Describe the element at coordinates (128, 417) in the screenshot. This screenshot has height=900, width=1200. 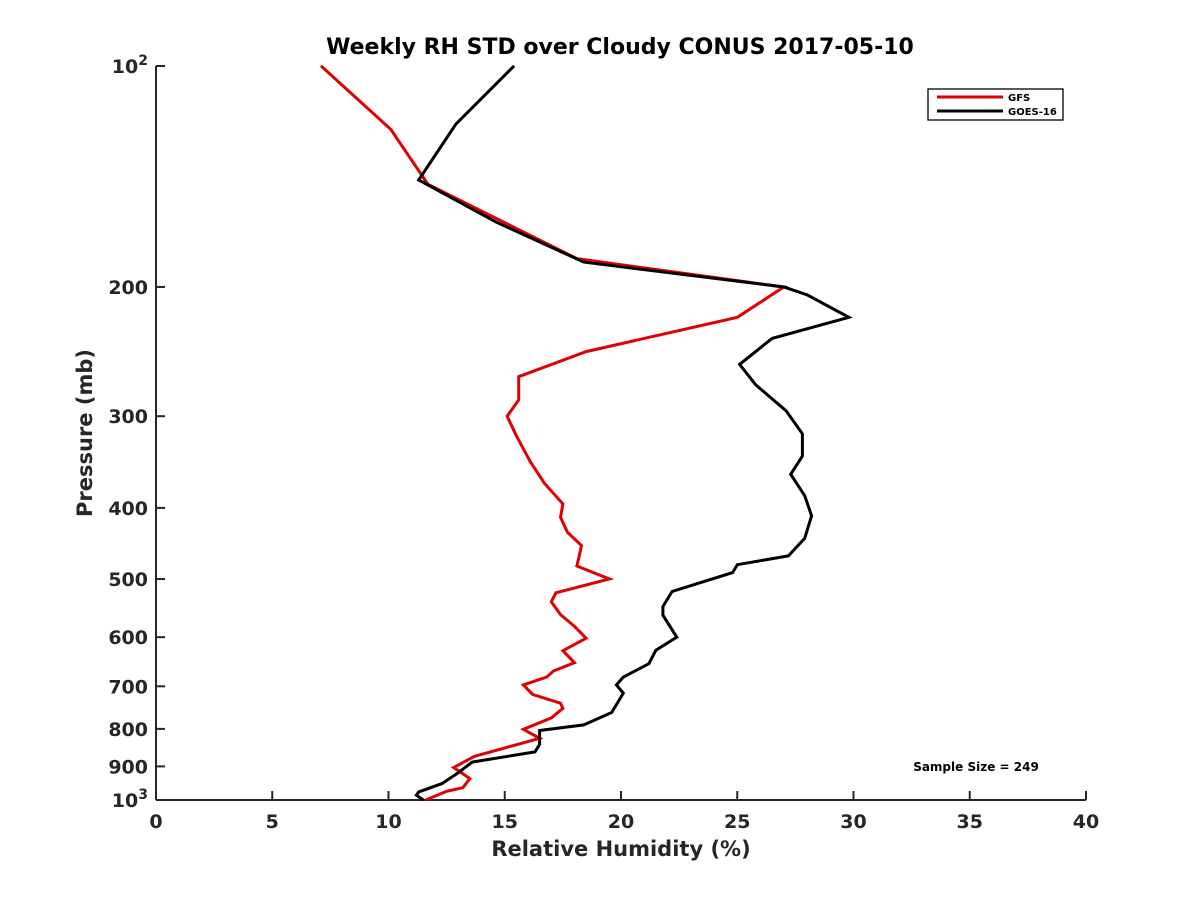
I see `y-tick-label: 300` at that location.